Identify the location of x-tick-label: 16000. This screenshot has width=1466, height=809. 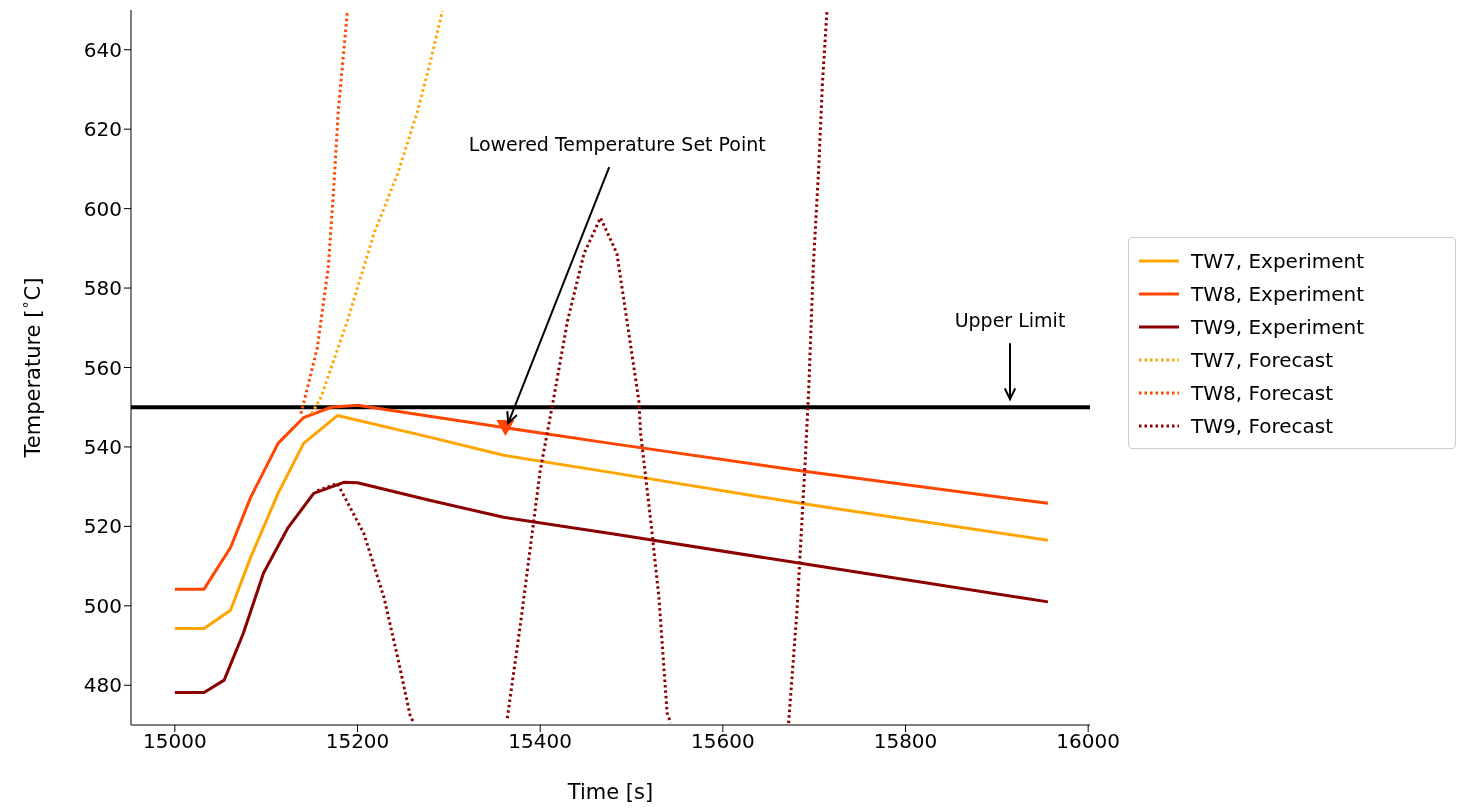
(1088, 741).